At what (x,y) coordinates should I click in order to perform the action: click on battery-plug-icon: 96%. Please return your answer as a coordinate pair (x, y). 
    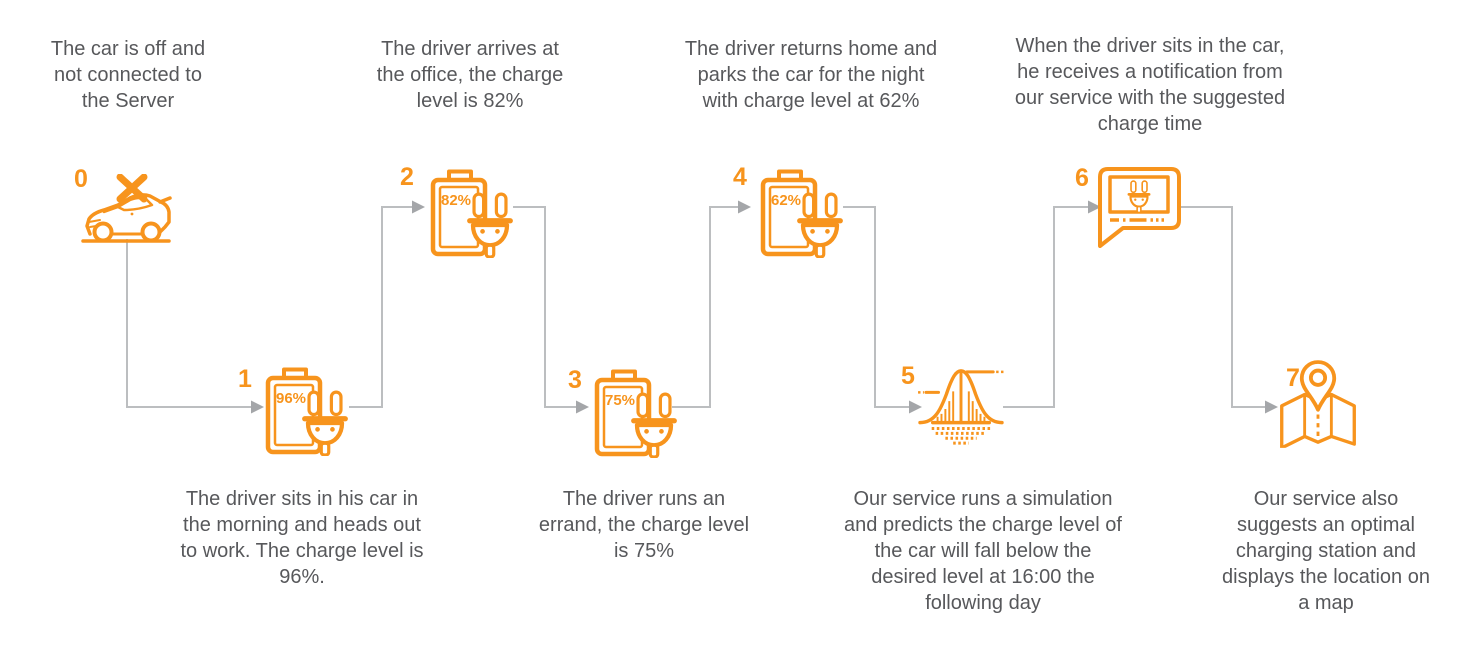
    Looking at the image, I should click on (306, 410).